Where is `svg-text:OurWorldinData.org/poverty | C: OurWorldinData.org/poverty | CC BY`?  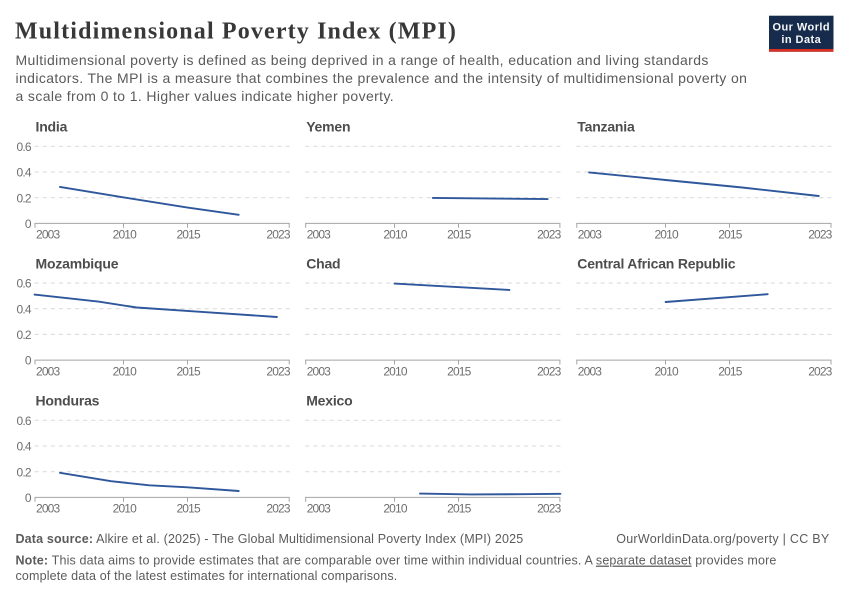
svg-text:OurWorldinData.org/poverty | C: OurWorldinData.org/poverty | CC BY is located at coordinates (723, 539).